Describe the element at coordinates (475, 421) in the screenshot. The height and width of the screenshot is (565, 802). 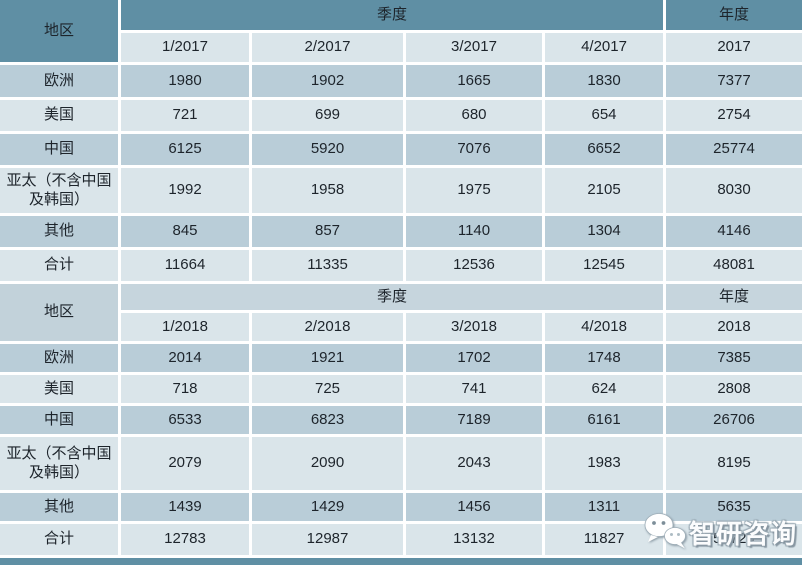
I see `value-cell: 7189` at that location.